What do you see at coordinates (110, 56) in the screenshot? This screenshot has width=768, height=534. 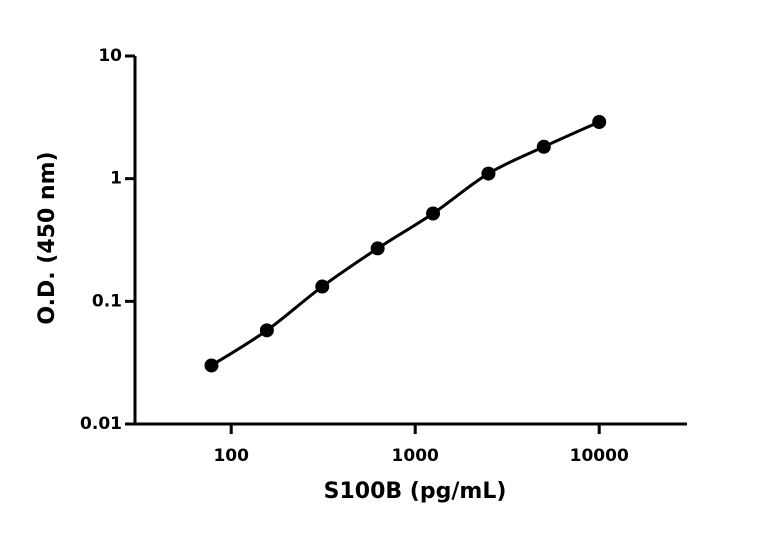 I see `y-tick-label: 10` at bounding box center [110, 56].